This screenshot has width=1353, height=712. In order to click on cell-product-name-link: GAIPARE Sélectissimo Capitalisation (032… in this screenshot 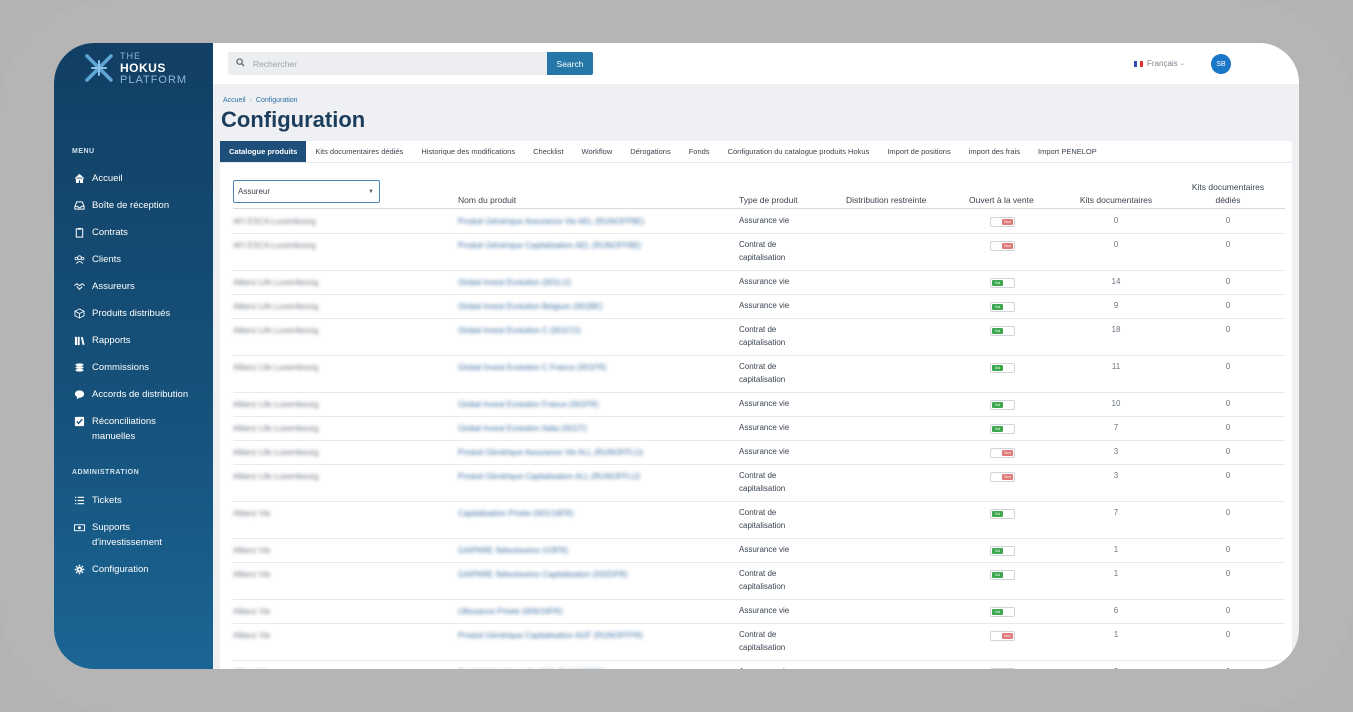, I will do `click(543, 574)`.